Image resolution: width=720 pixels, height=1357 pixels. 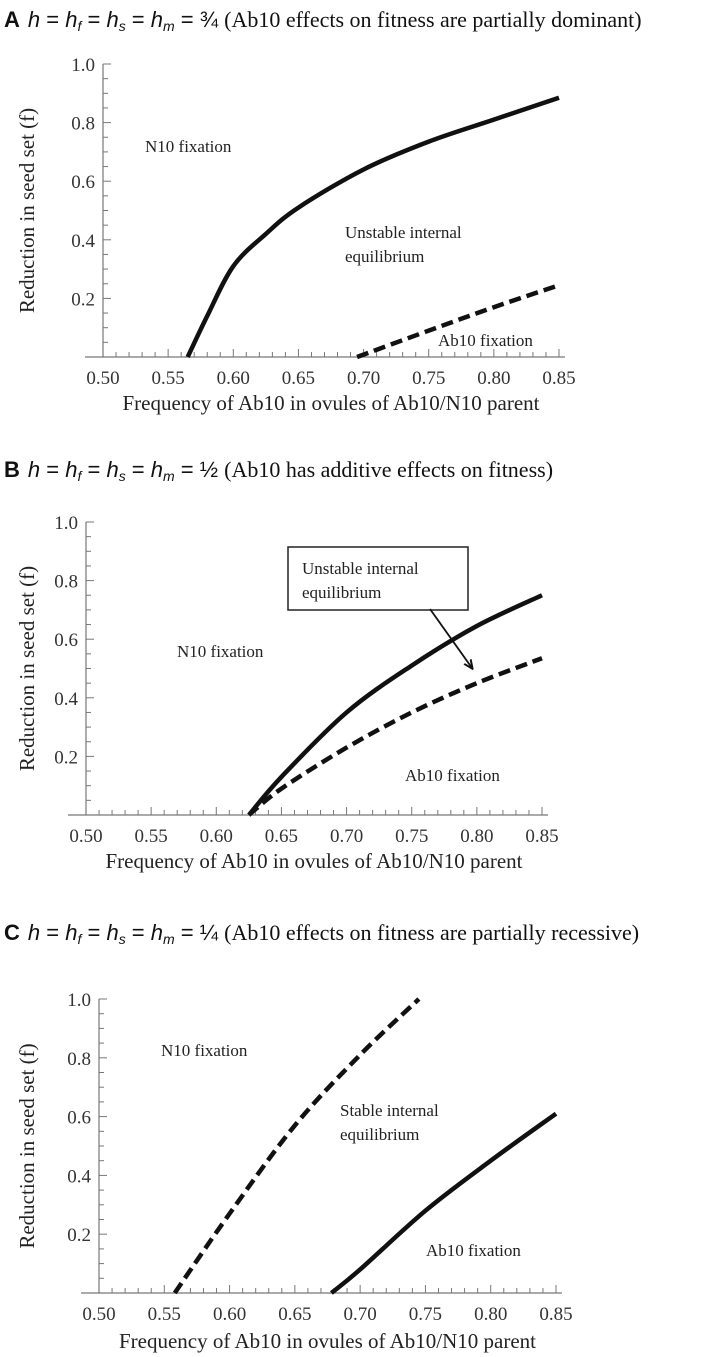 What do you see at coordinates (450, 638) in the screenshot?
I see `annotation-arrow` at bounding box center [450, 638].